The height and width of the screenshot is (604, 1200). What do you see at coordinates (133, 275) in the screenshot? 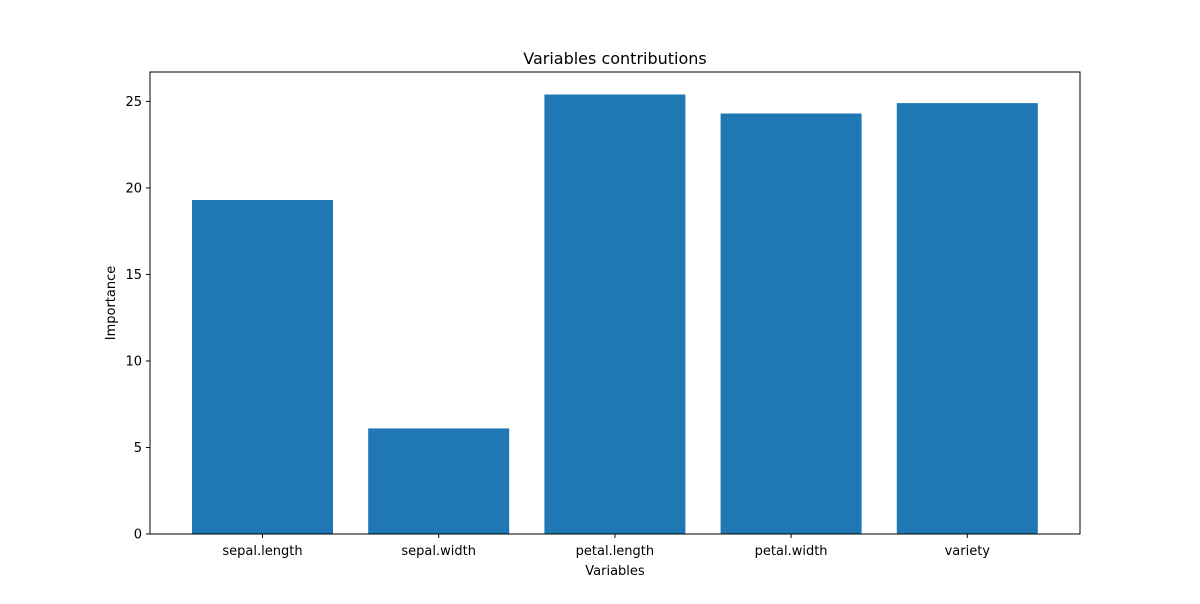
I see `y-tick-label: 15` at bounding box center [133, 275].